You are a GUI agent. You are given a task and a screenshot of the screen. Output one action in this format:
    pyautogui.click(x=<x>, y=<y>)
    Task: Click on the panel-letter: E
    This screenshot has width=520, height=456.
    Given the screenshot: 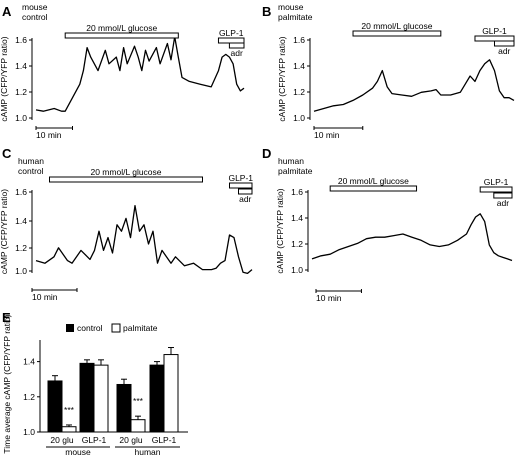 What is the action you would take?
    pyautogui.click(x=6, y=317)
    